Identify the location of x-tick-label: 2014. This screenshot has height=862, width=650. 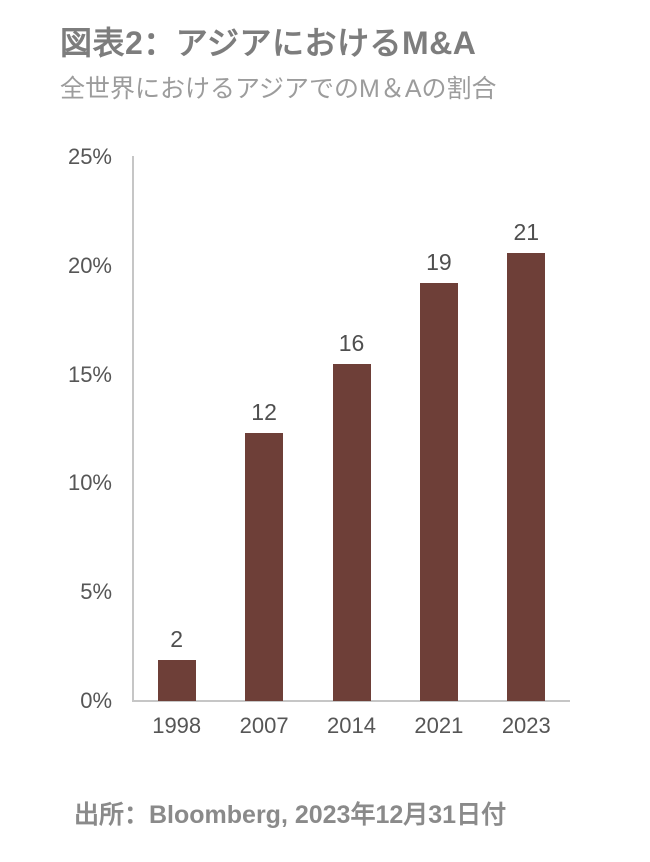
(351, 725).